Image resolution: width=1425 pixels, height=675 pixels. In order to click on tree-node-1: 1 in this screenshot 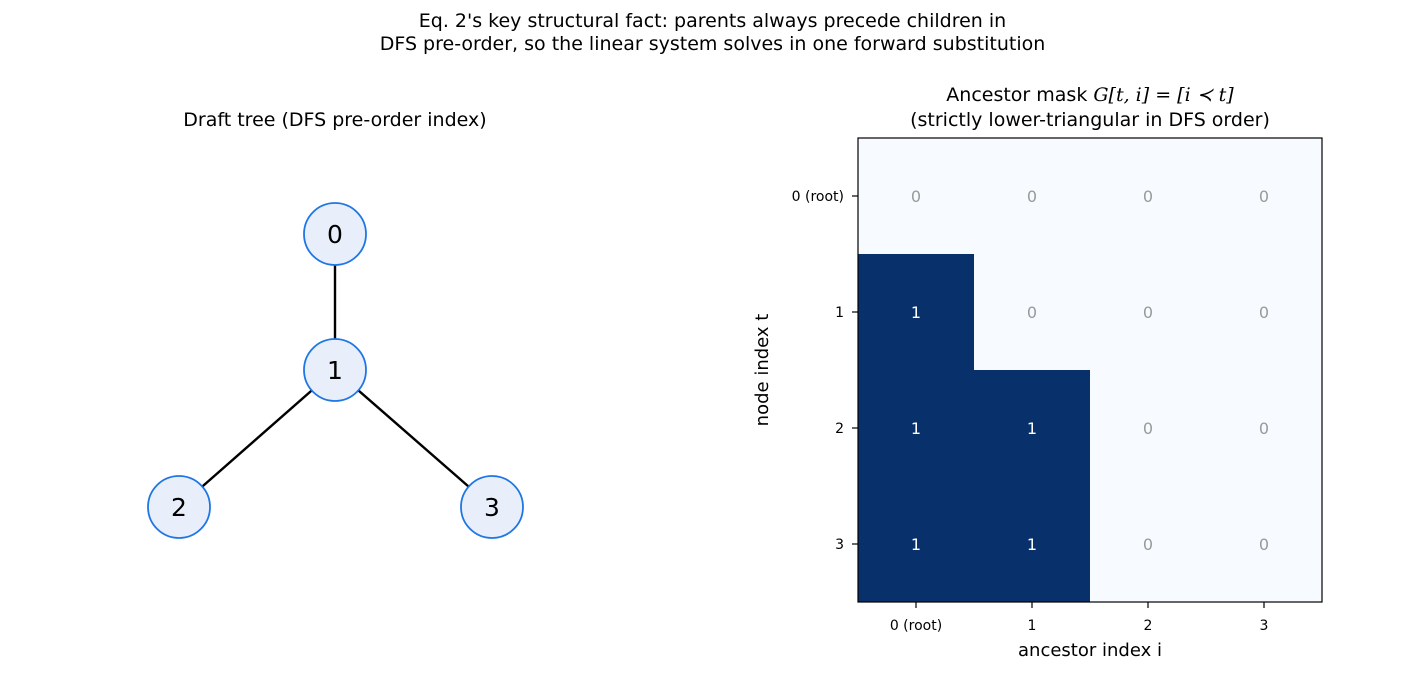, I will do `click(335, 370)`.